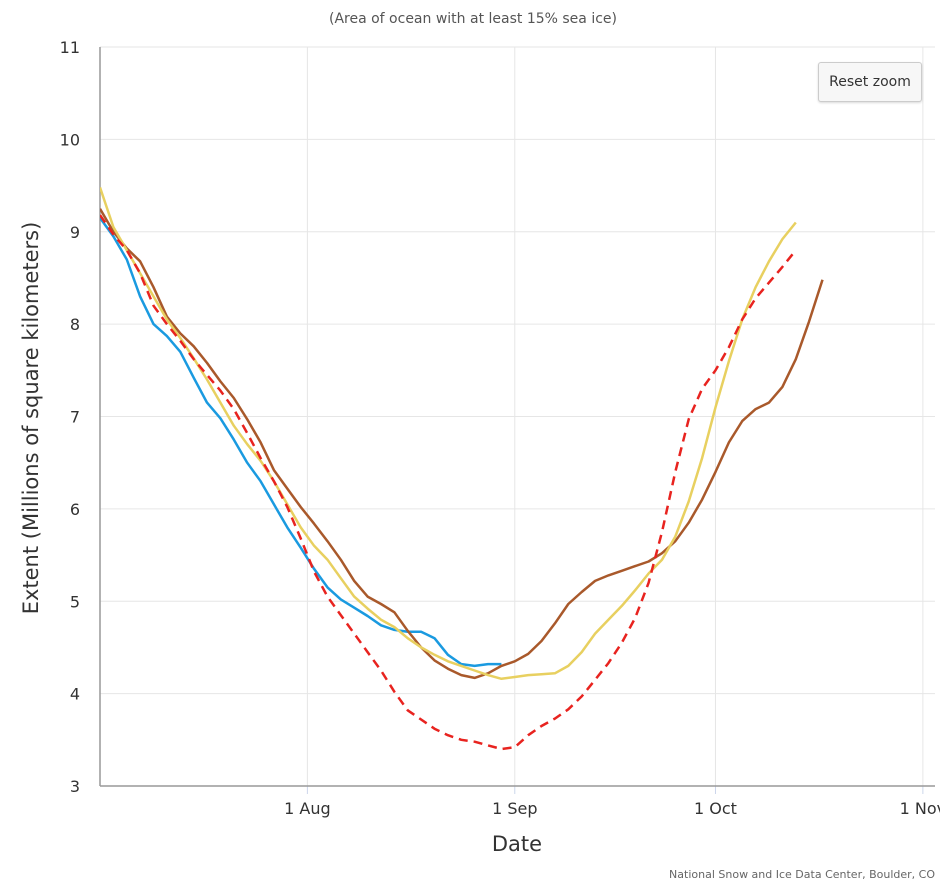 This screenshot has height=882, width=940. Describe the element at coordinates (31, 418) in the screenshot. I see `y-axis-title: Extent (Millions of square kilometers)` at that location.